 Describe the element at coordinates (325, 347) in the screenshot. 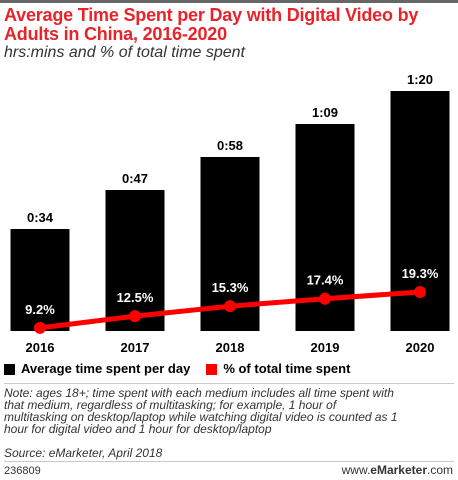

I see `x-tick-label-2019: 2019` at that location.